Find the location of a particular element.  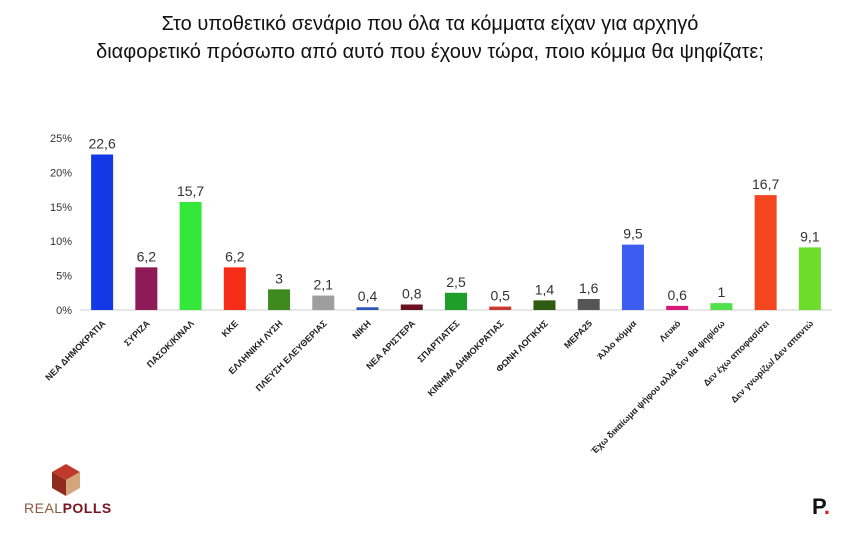

data-label: 0,5 is located at coordinates (501, 296).